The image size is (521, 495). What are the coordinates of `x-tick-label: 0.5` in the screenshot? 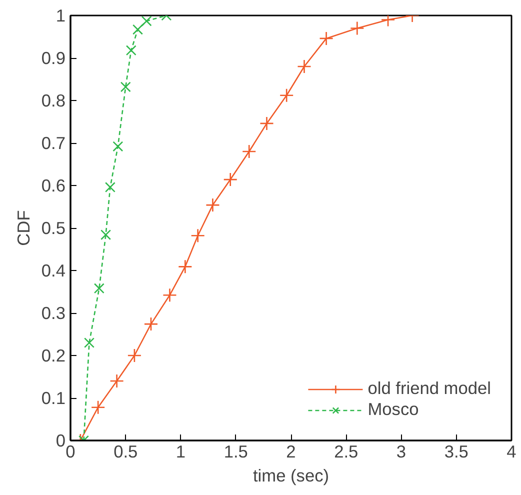 It's located at (126, 452).